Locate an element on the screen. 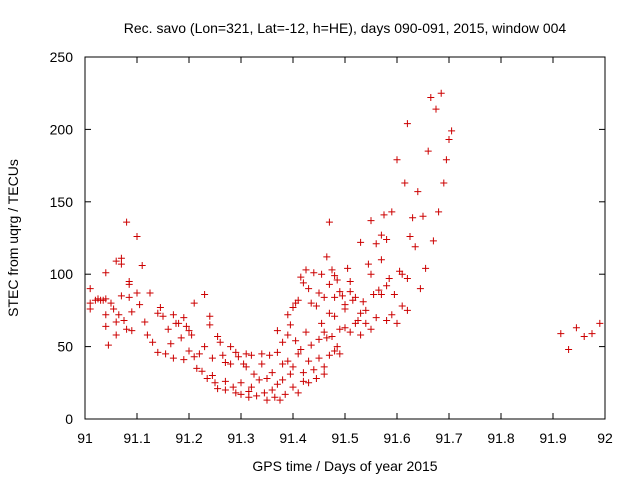  x-axis-label: GPS time / Days of year 2015 is located at coordinates (344, 466).